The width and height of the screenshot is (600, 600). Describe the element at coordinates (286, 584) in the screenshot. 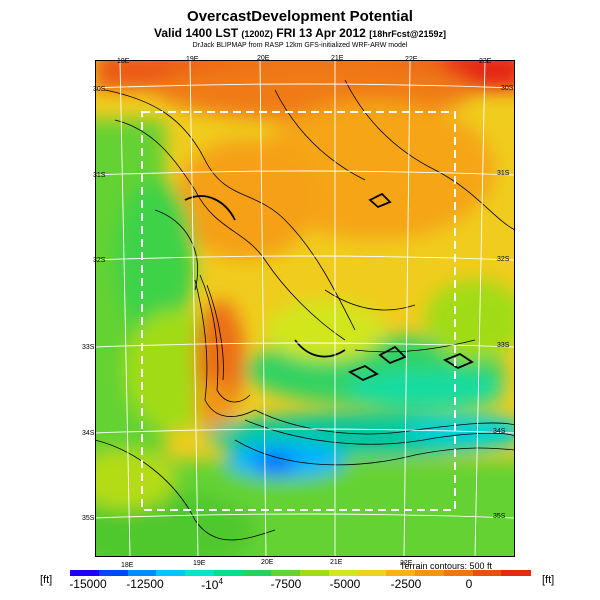

I see `colorbar-tick: -7500` at that location.